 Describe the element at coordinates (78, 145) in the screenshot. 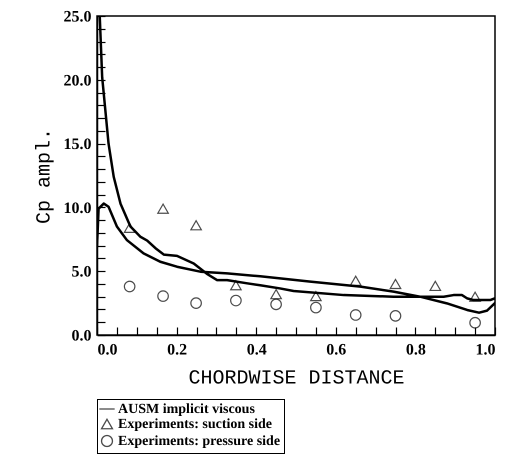

I see `y-tick-label: 15.0` at that location.